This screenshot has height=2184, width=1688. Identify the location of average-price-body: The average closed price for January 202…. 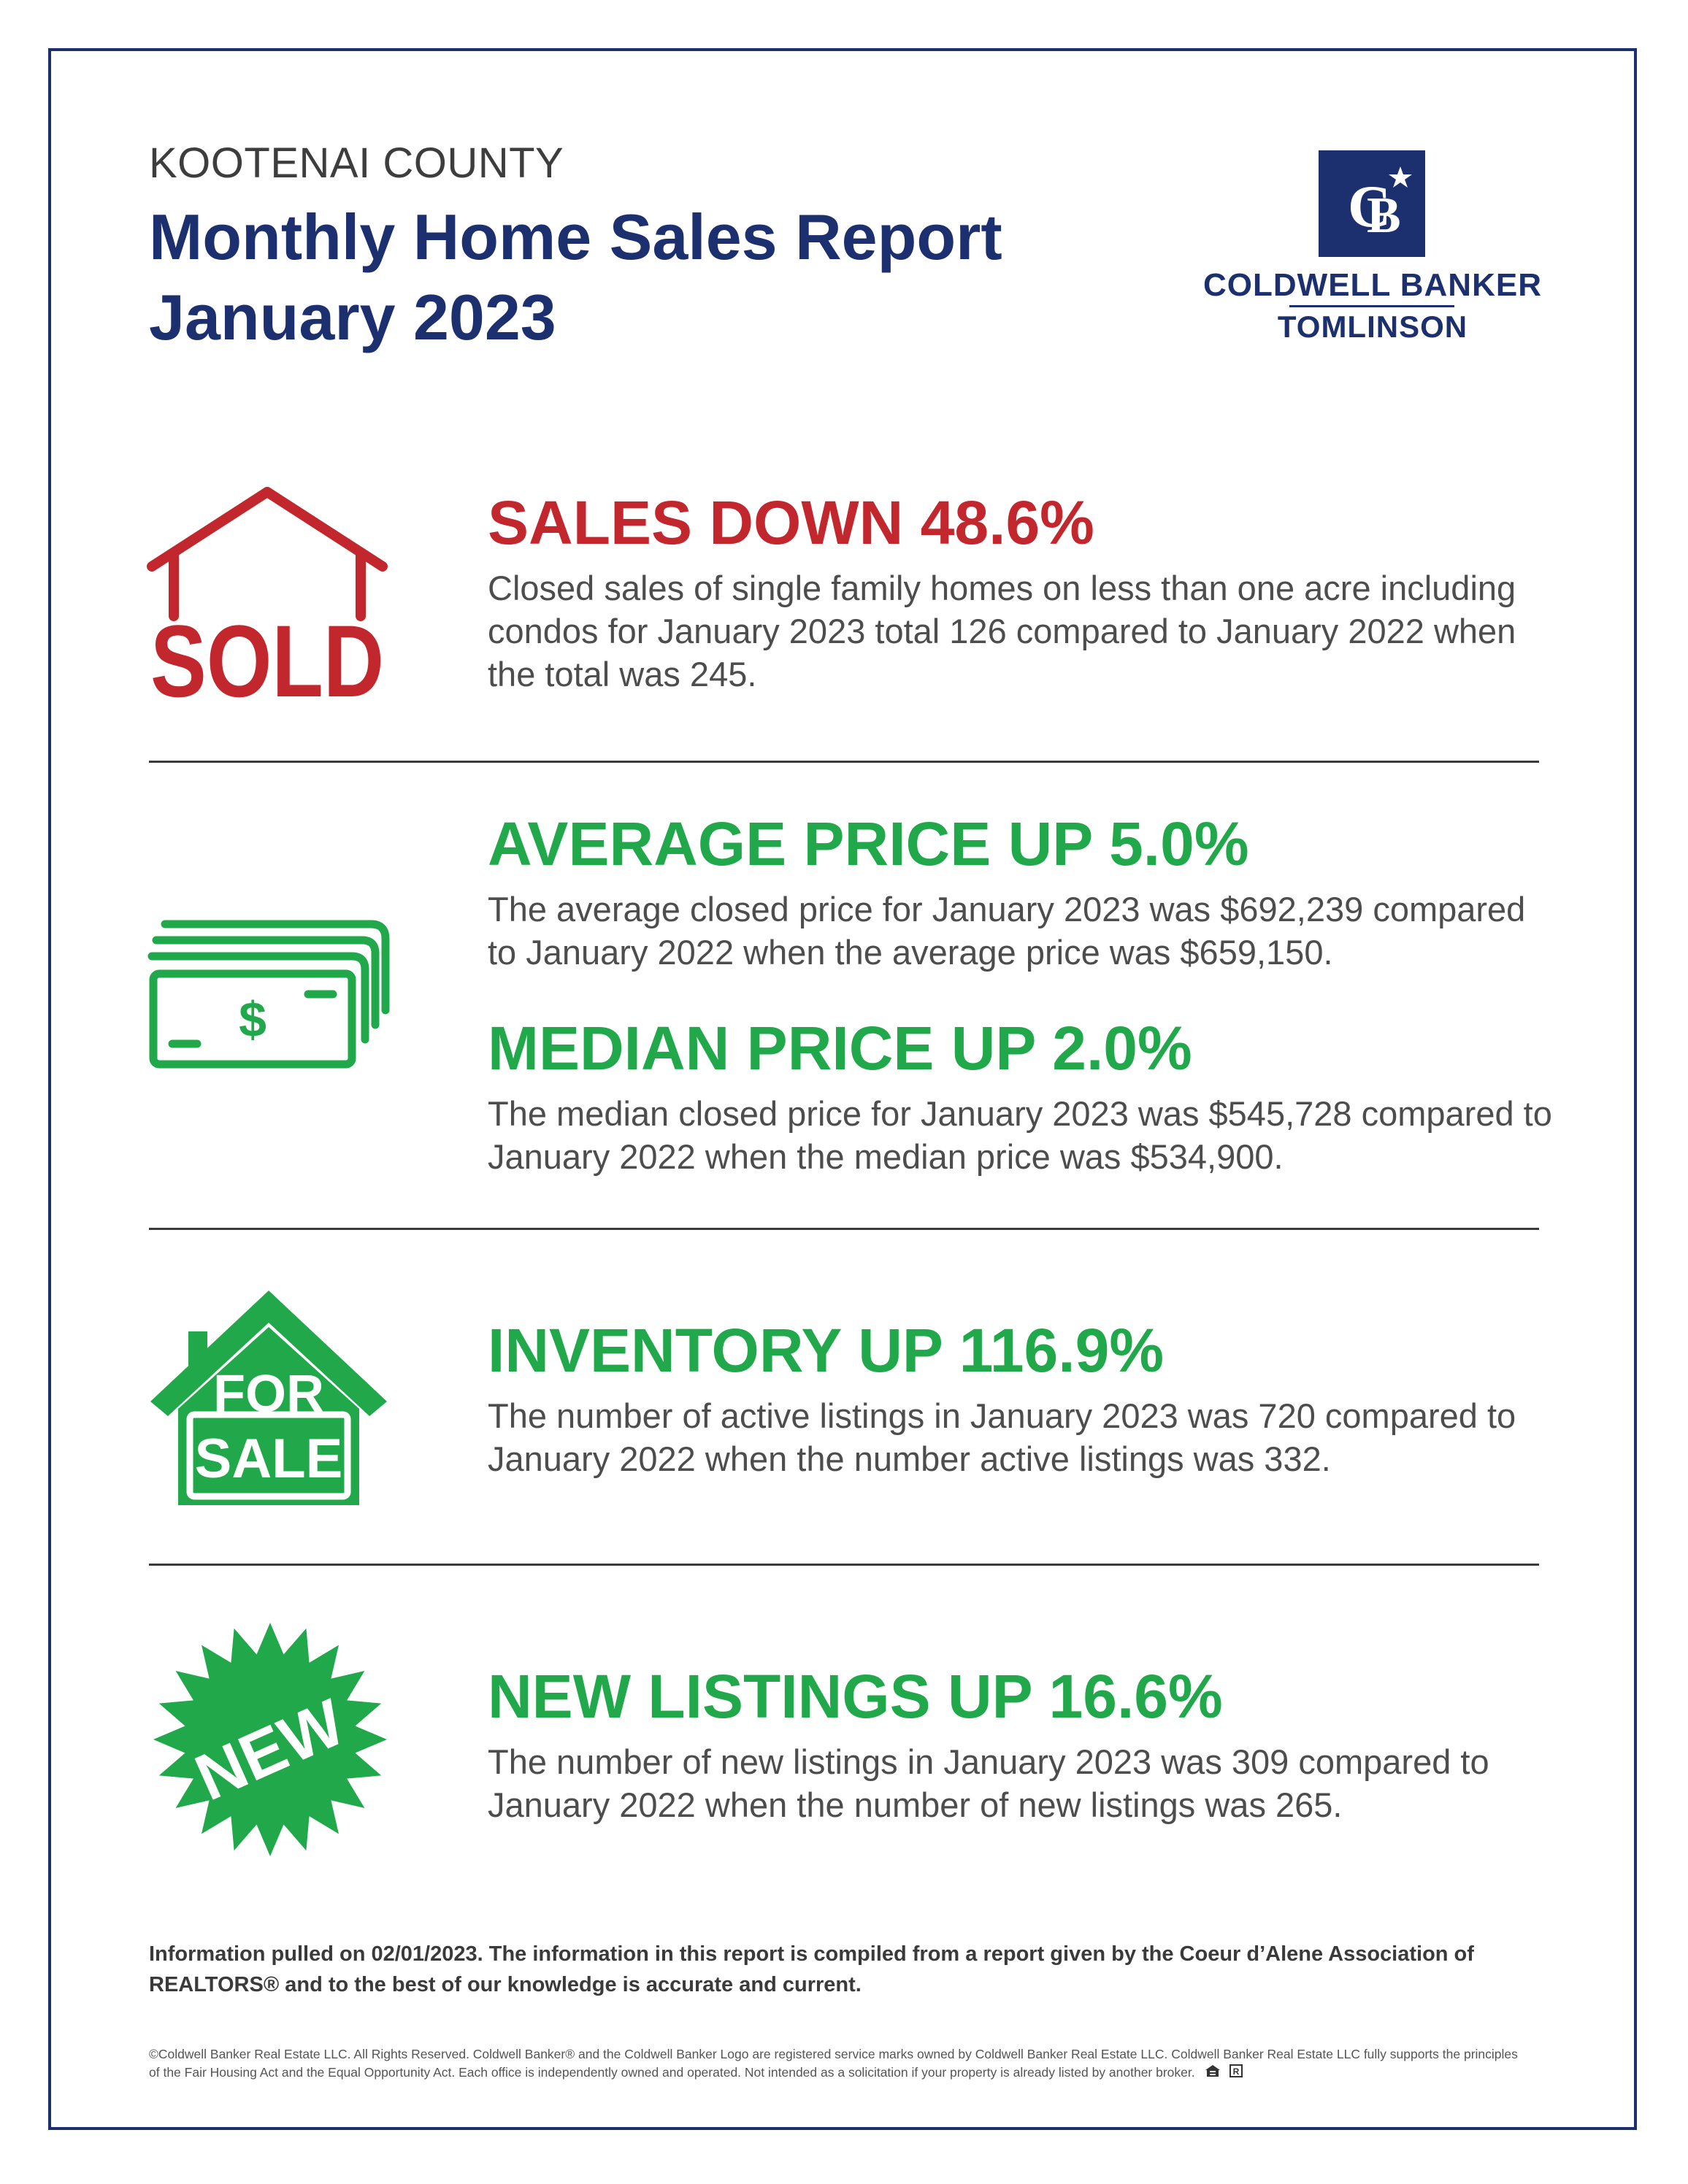
(1007, 931).